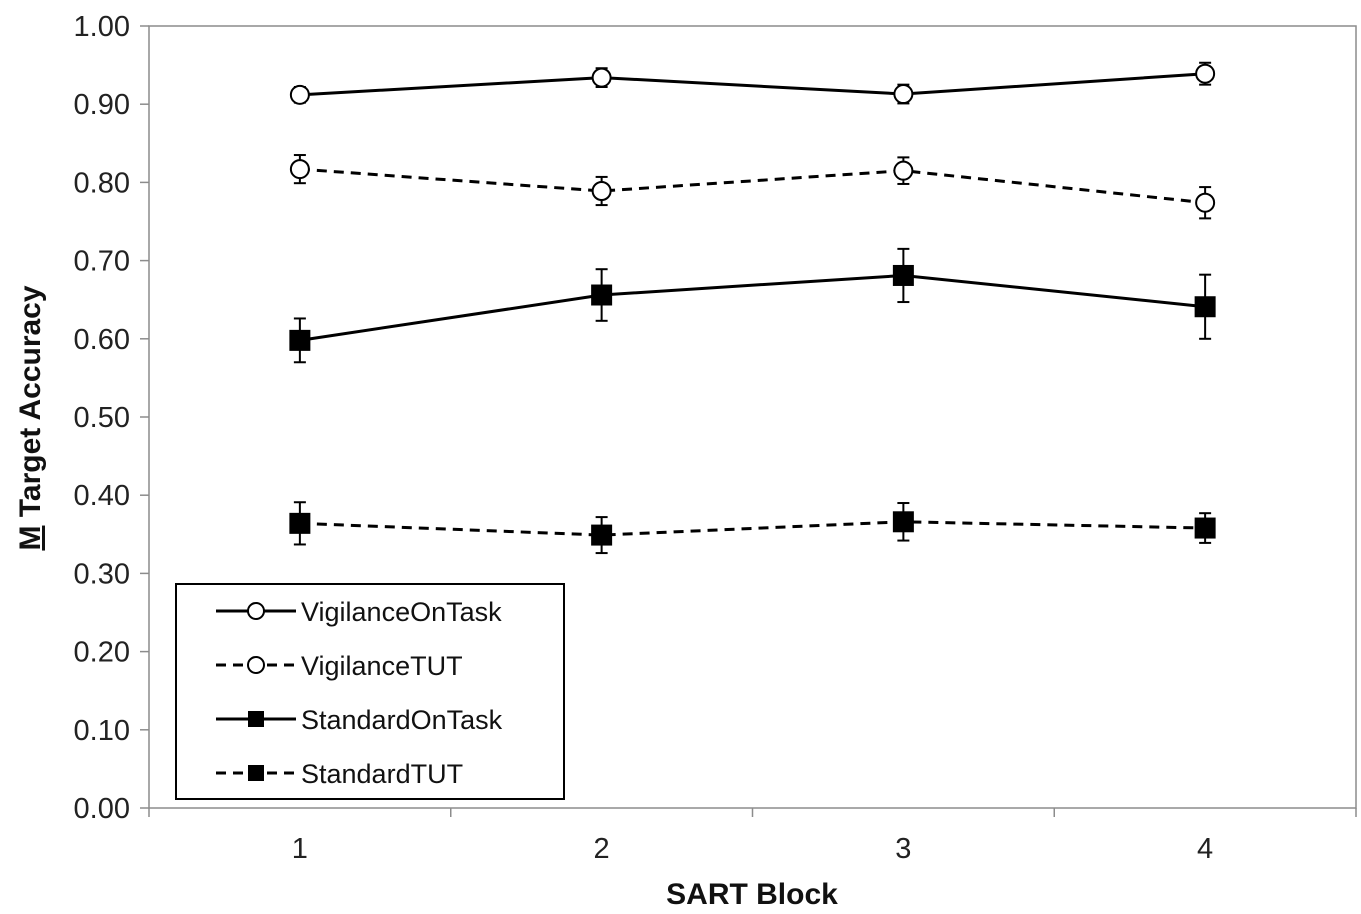 The width and height of the screenshot is (1361, 914). What do you see at coordinates (30, 538) in the screenshot?
I see `y-axis-title-prefix: M` at bounding box center [30, 538].